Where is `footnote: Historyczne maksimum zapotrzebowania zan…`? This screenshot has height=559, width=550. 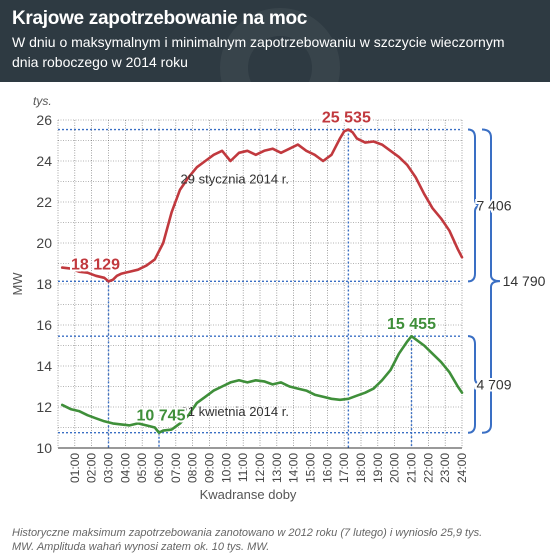
footnote: Historyczne maksimum zapotrzebowania zan… is located at coordinates (277, 540).